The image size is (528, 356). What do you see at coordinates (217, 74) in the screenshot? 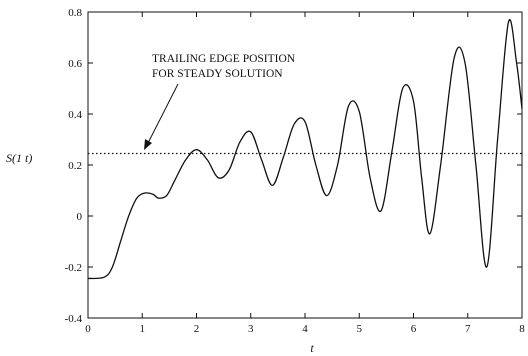
I see `annotation-line-2: FOR STEADY SOLUTION` at bounding box center [217, 74].